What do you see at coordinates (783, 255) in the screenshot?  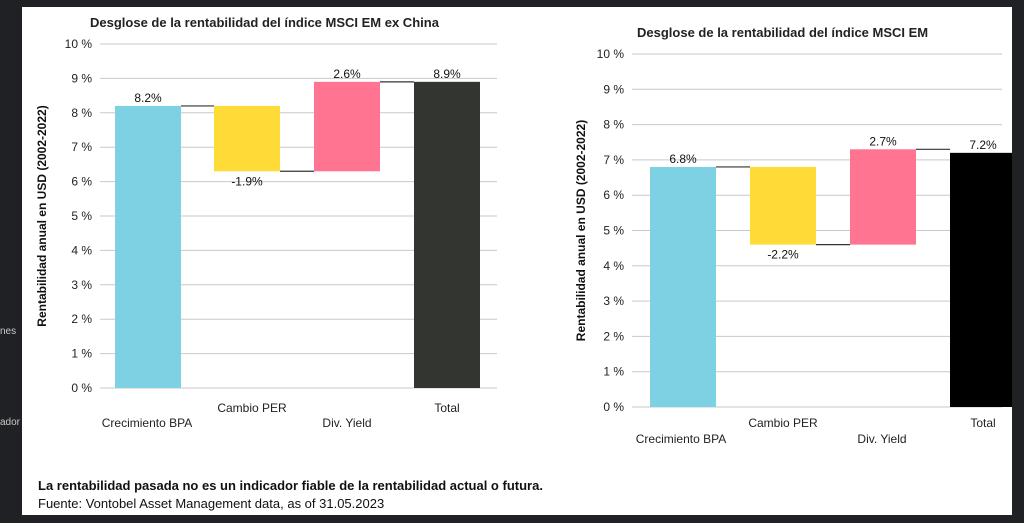 I see `data-label: -2.2%` at bounding box center [783, 255].